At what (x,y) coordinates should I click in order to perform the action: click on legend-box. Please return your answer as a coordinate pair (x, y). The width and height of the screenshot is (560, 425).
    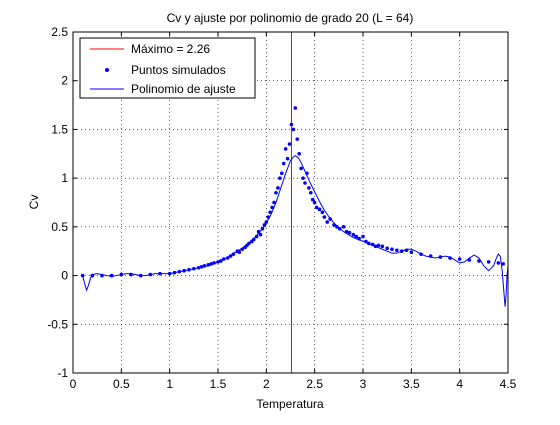
    Looking at the image, I should click on (167, 68).